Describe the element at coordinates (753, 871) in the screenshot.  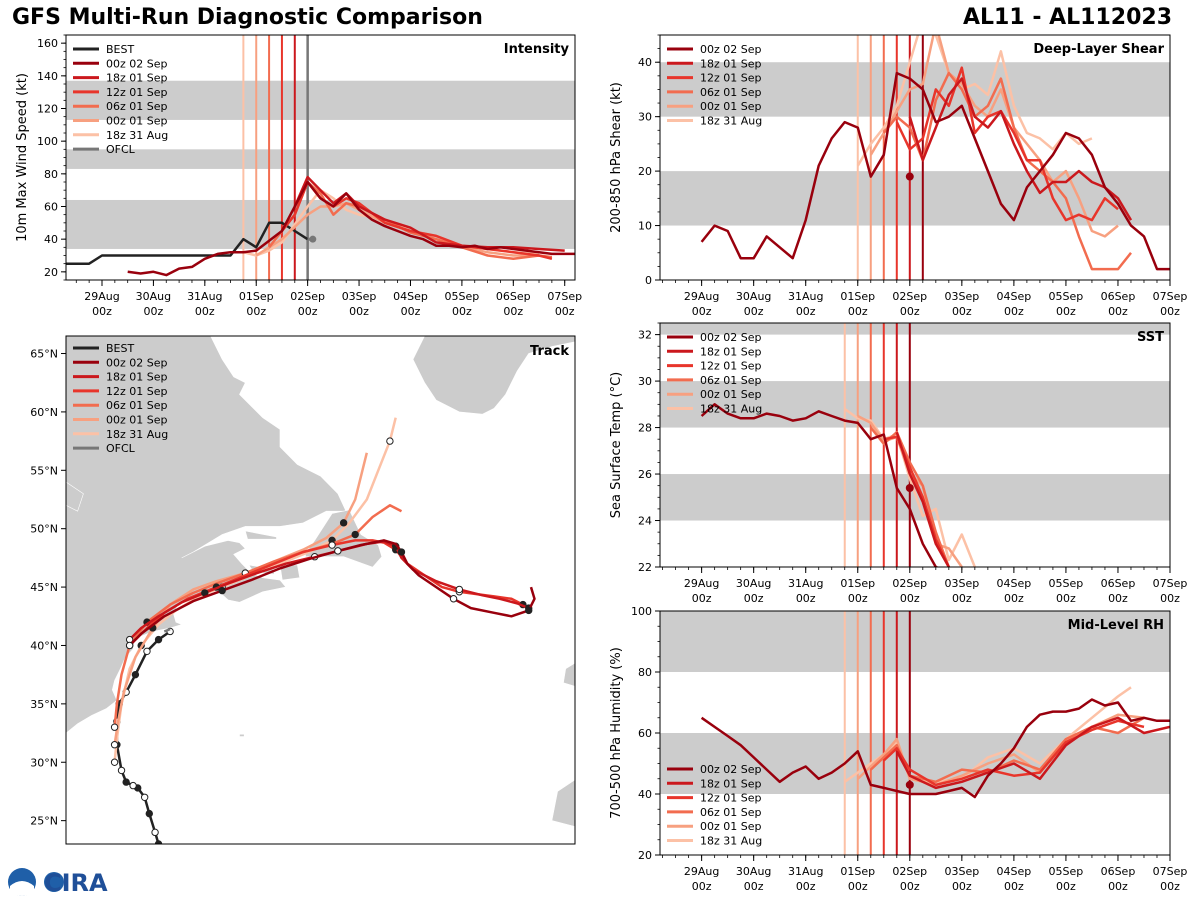
I see `rh-x-tick-label: 30Aug` at that location.